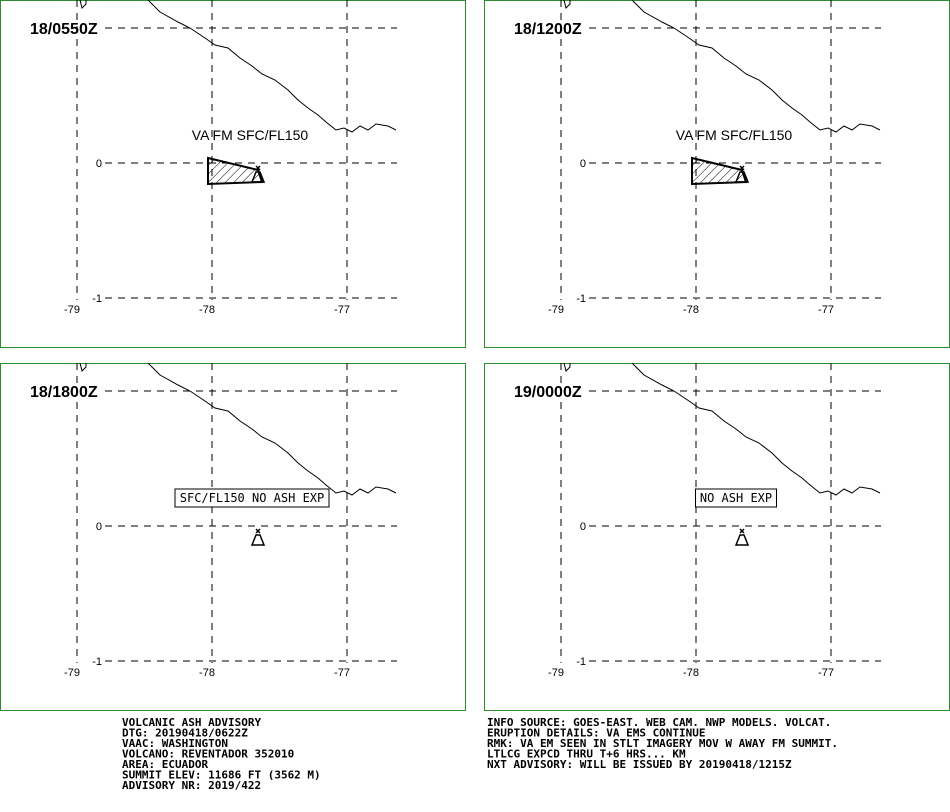 Image resolution: width=950 pixels, height=812 pixels. Describe the element at coordinates (586, 754) in the screenshot. I see `footer-line: LTLCG EXPCD THRU T+6 HRS... KM` at that location.